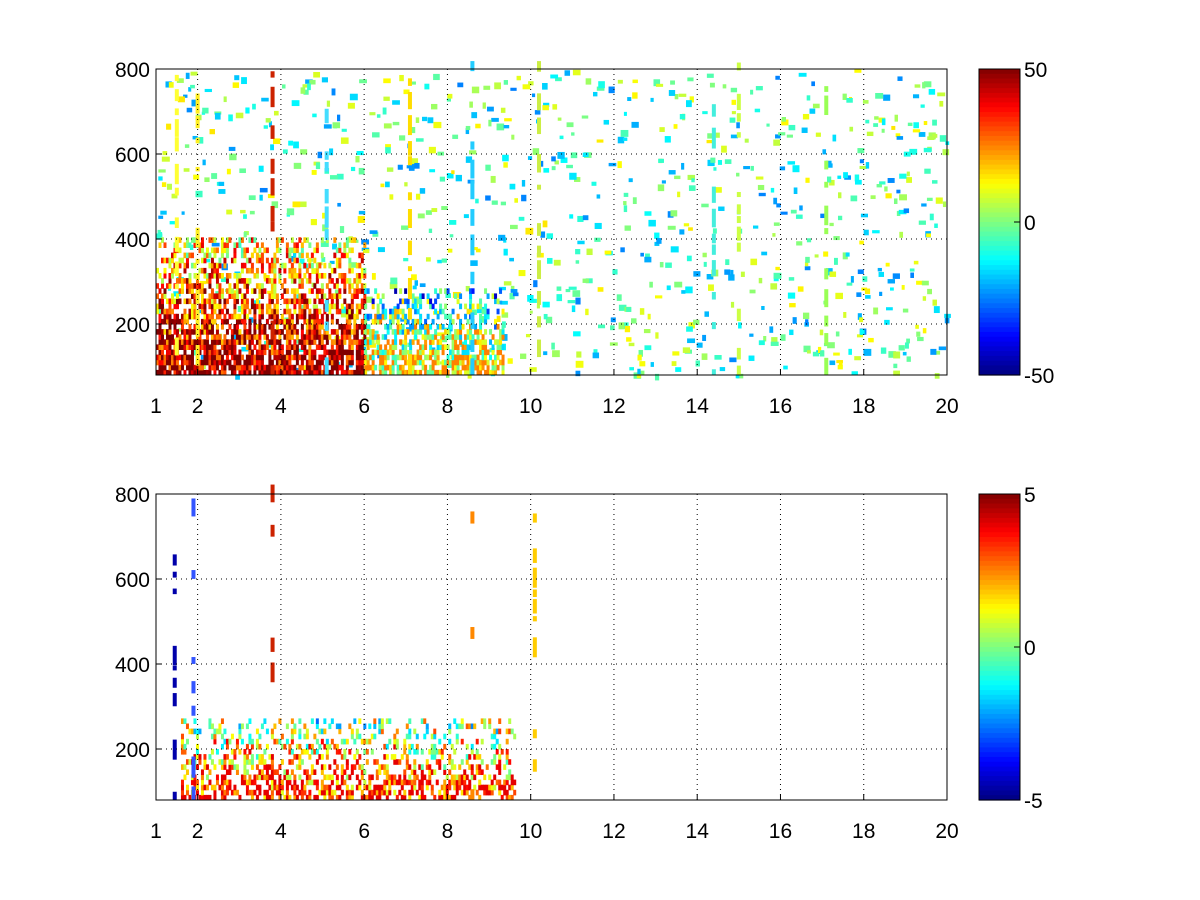 This screenshot has width=1200, height=900. What do you see at coordinates (132, 750) in the screenshot?
I see `y-tick-label: 200` at bounding box center [132, 750].